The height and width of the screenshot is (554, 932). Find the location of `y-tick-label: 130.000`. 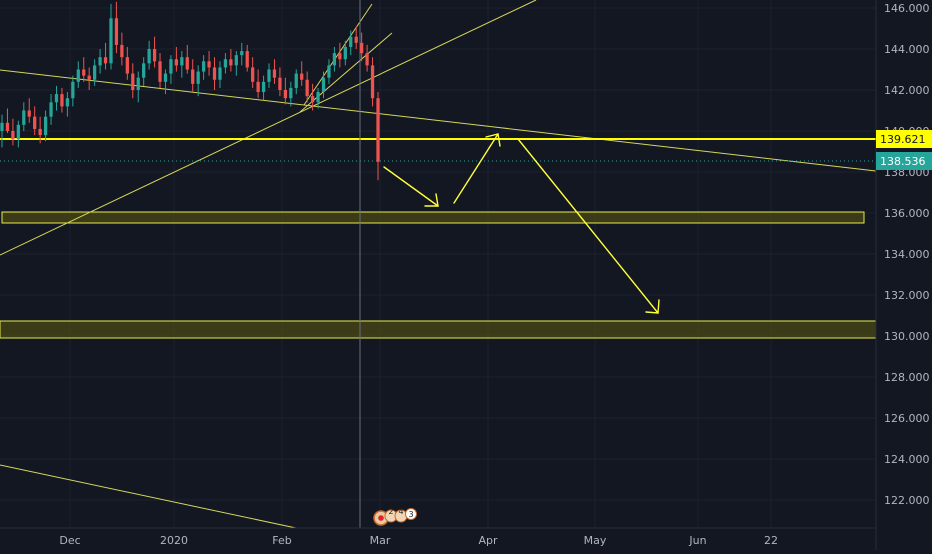

y-tick-label: 130.000 is located at coordinates (907, 336).